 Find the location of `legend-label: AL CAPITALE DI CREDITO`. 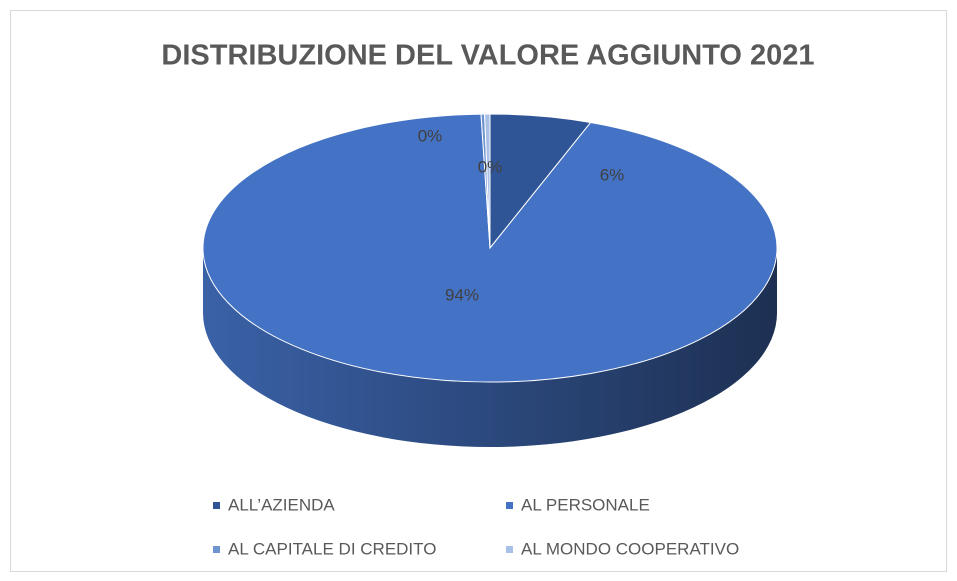

legend-label: AL CAPITALE DI CREDITO is located at coordinates (332, 548).